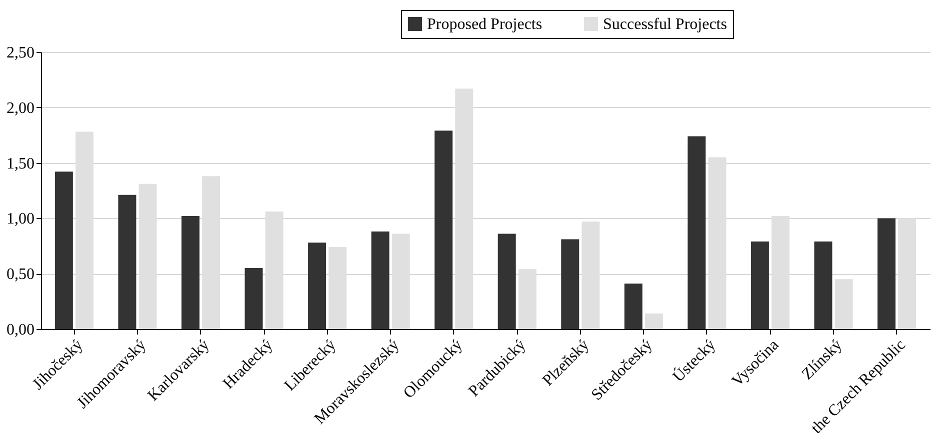 This screenshot has height=445, width=952. Describe the element at coordinates (20, 108) in the screenshot. I see `y-tick-label: 2,00` at that location.